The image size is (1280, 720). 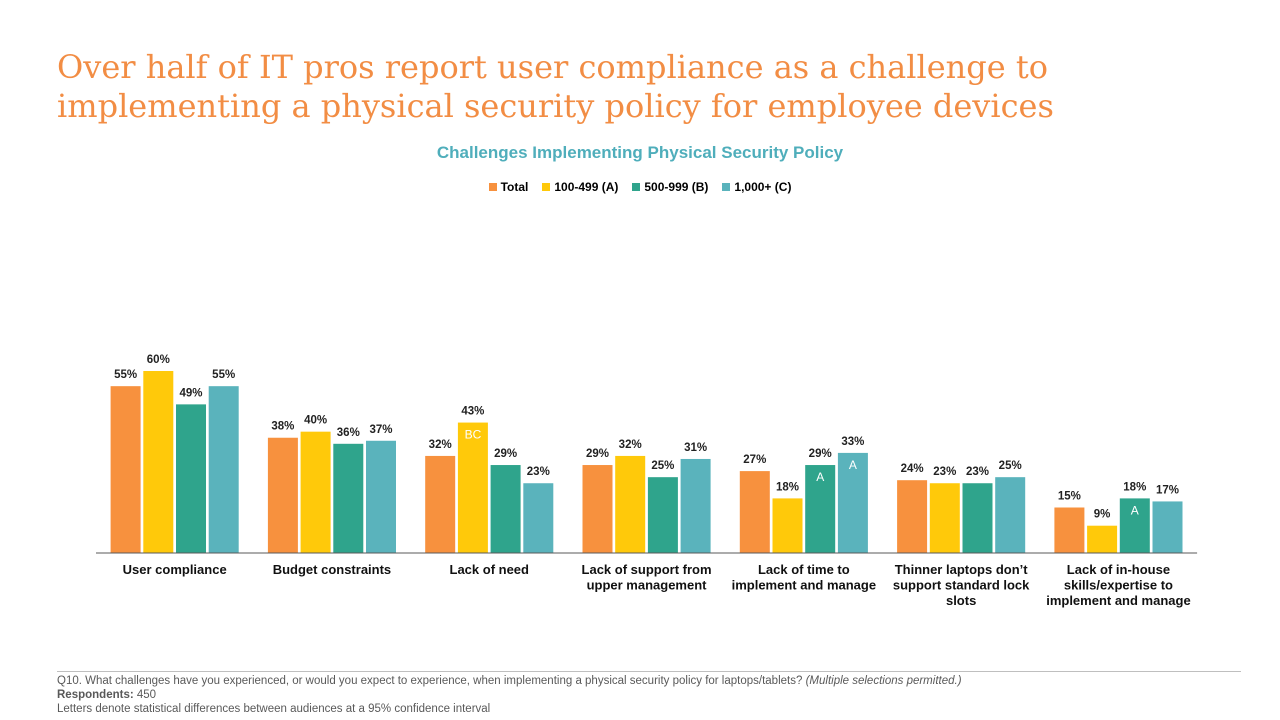 I want to click on category-label-line: support standard lock, so click(x=961, y=585).